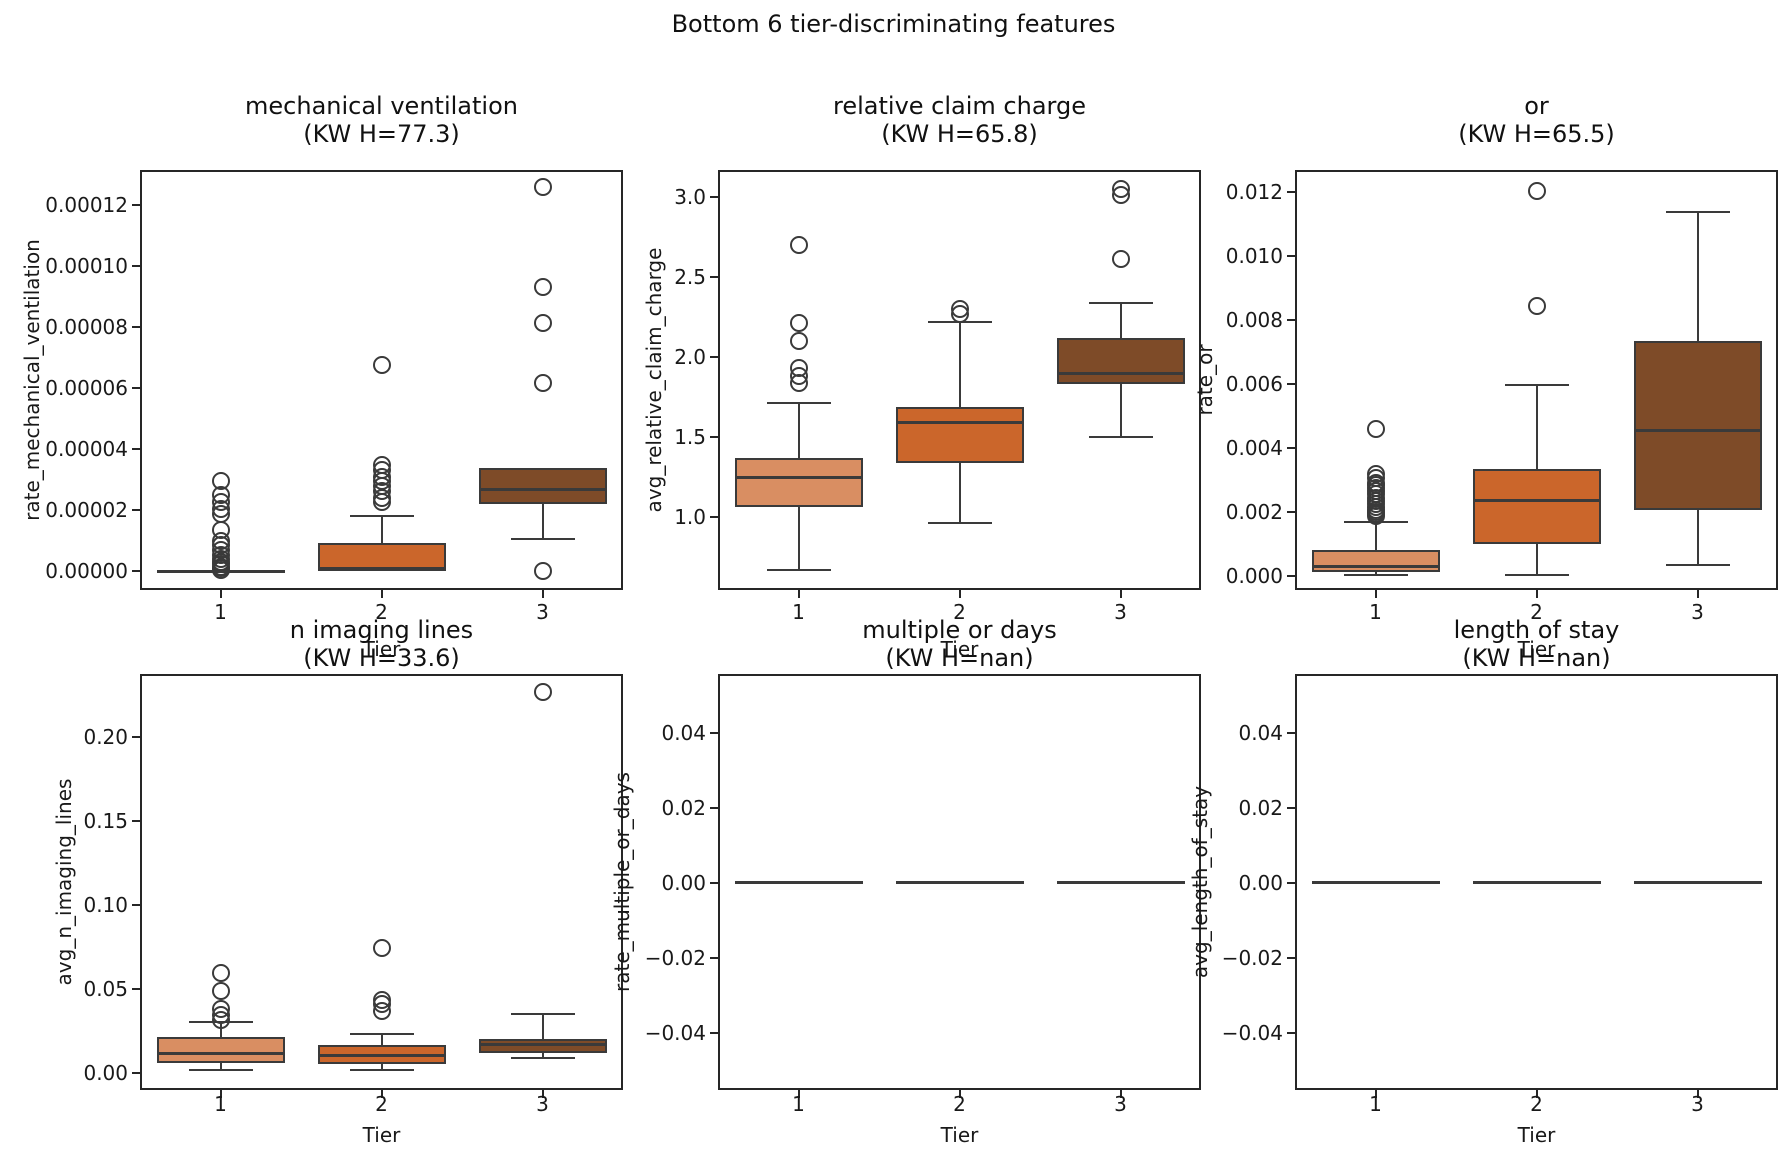 This screenshot has height=1172, width=1787. I want to click on subplot-title-line1: n imaging lines, so click(381, 630).